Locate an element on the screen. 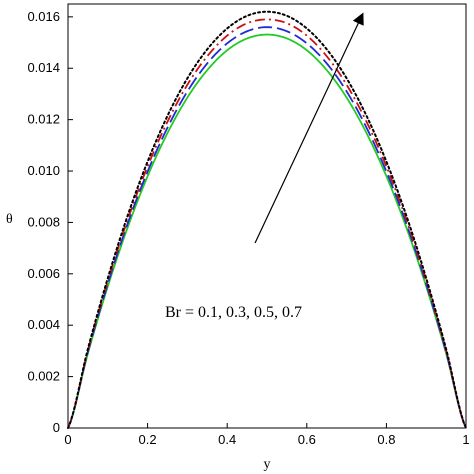  x-tick-label: 0.6 is located at coordinates (307, 439).